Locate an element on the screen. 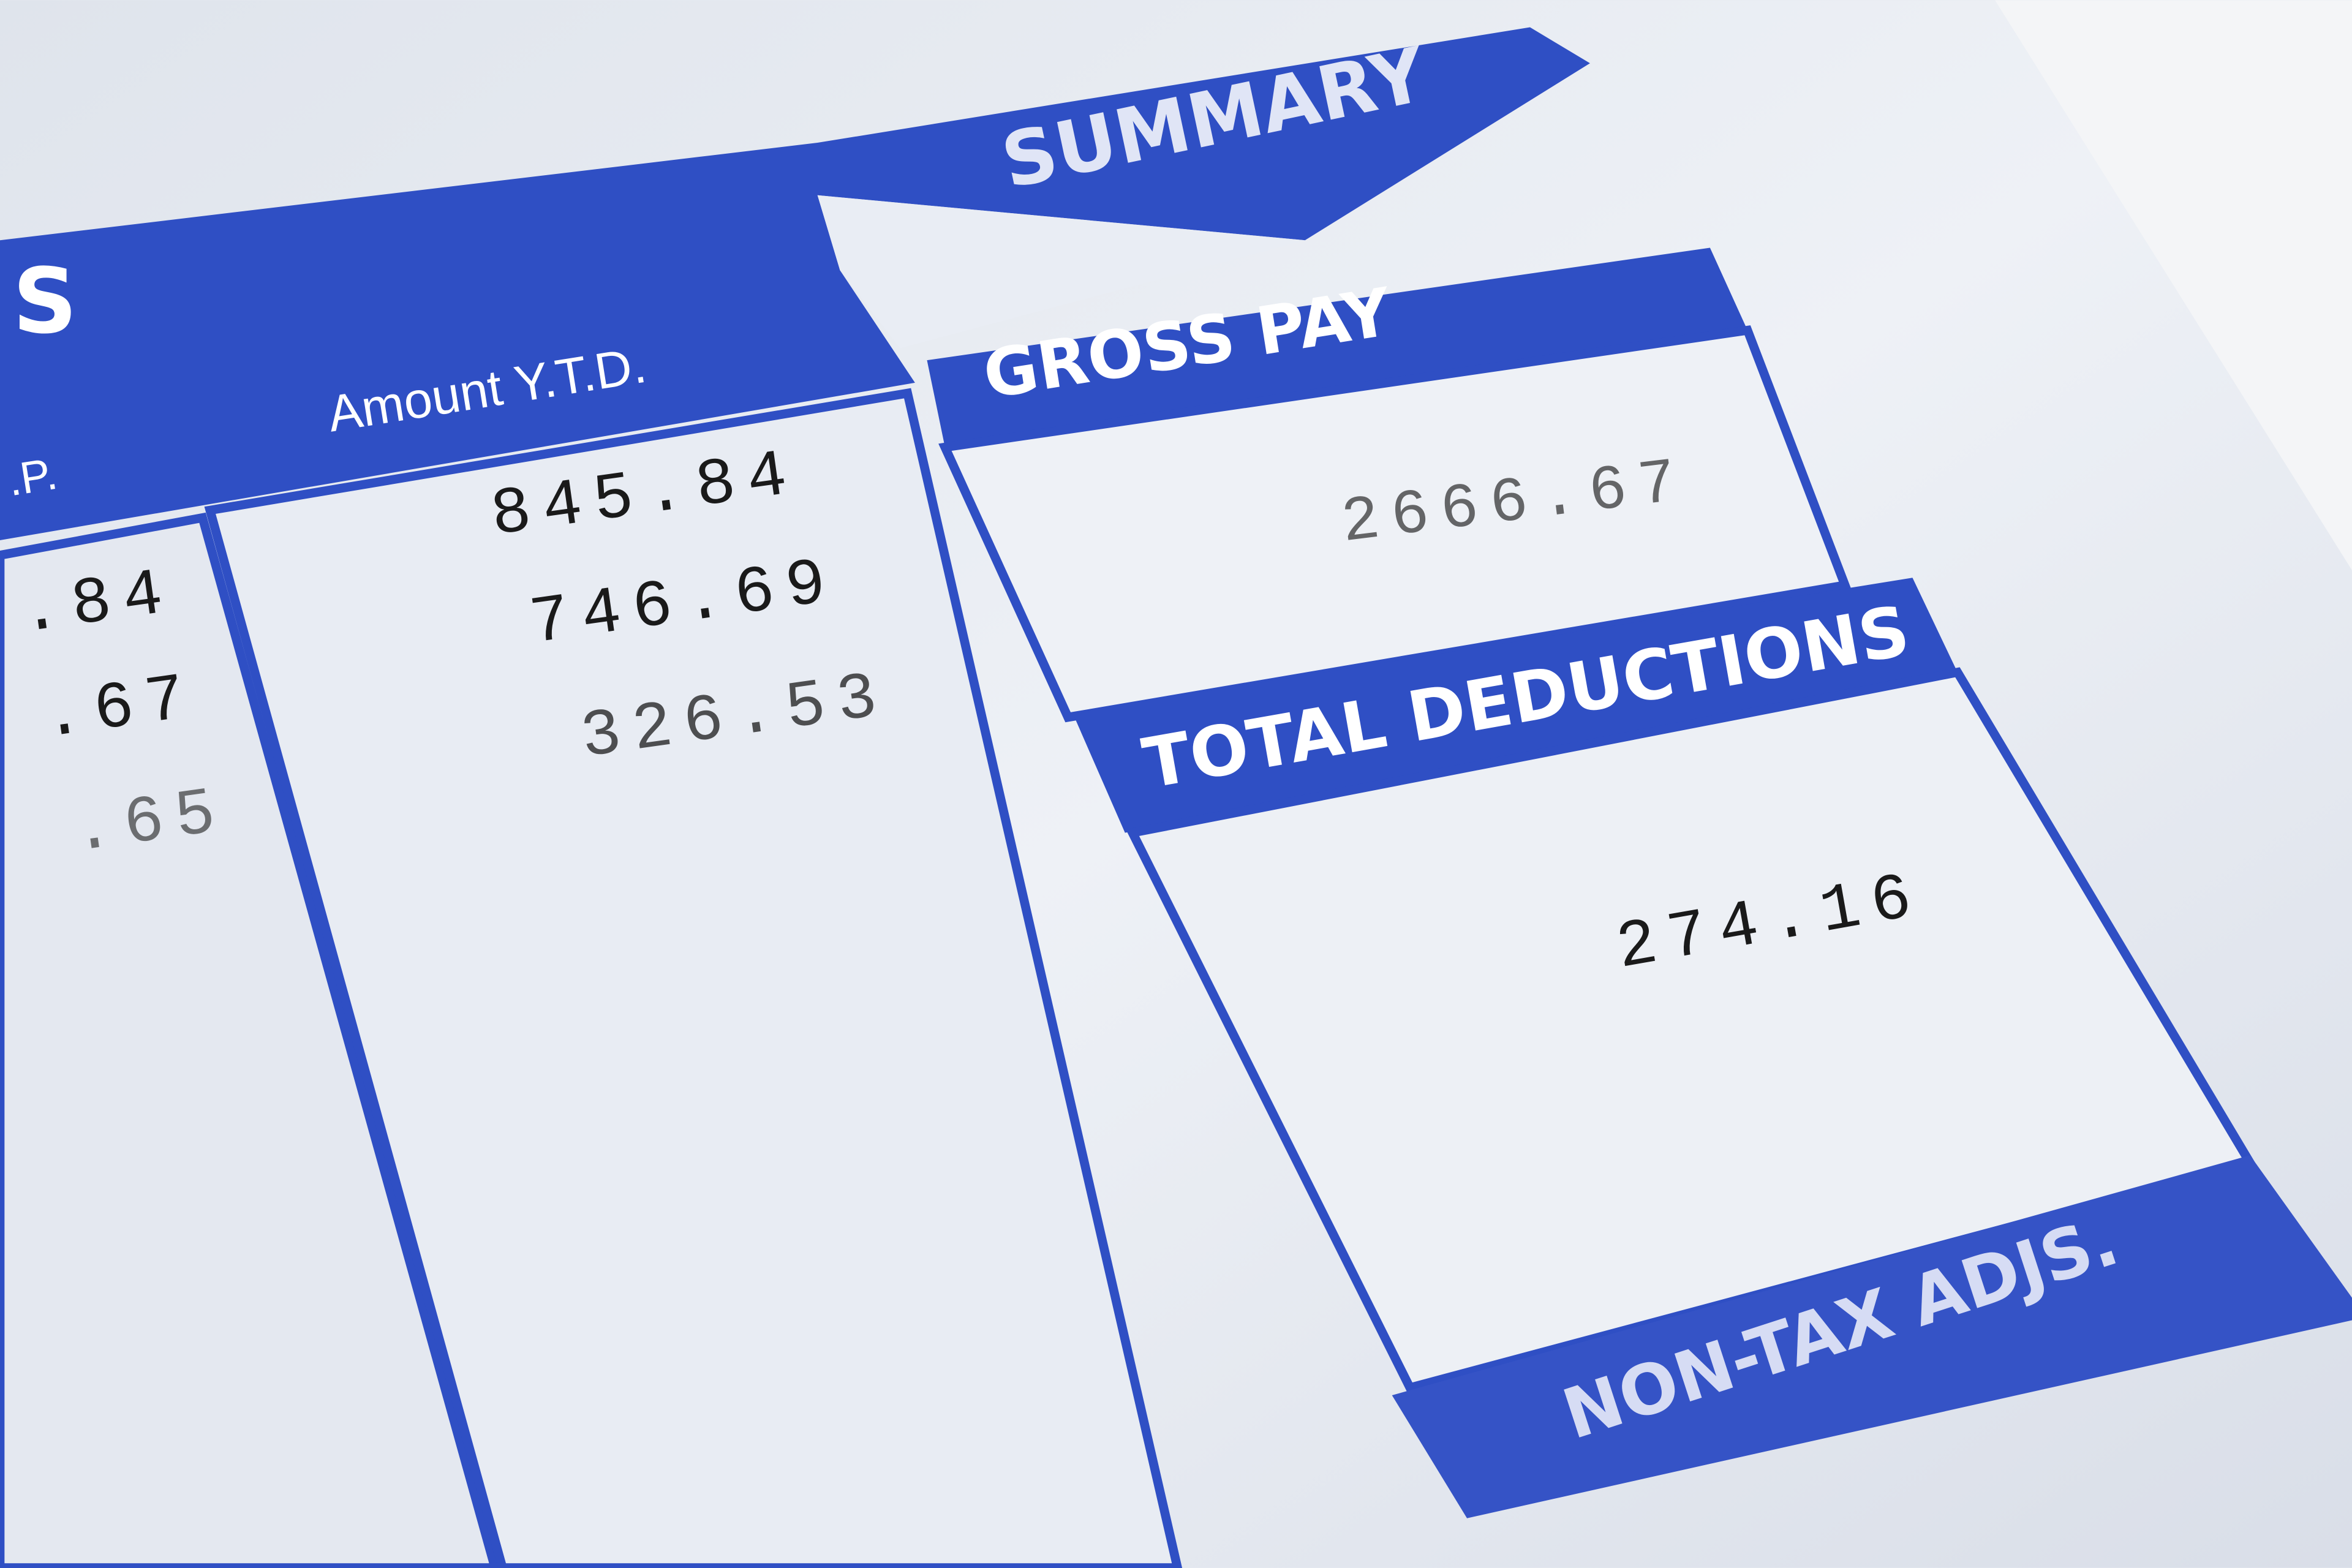 Image resolution: width=2352 pixels, height=1568 pixels. summary-notch is located at coordinates (1061, 272).